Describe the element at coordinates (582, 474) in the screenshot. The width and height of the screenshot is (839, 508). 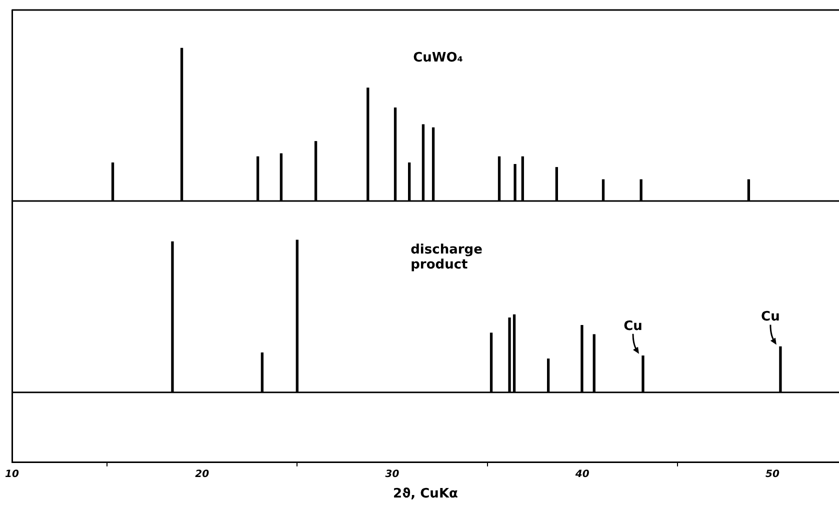
I see `x-tick-label: 40` at that location.